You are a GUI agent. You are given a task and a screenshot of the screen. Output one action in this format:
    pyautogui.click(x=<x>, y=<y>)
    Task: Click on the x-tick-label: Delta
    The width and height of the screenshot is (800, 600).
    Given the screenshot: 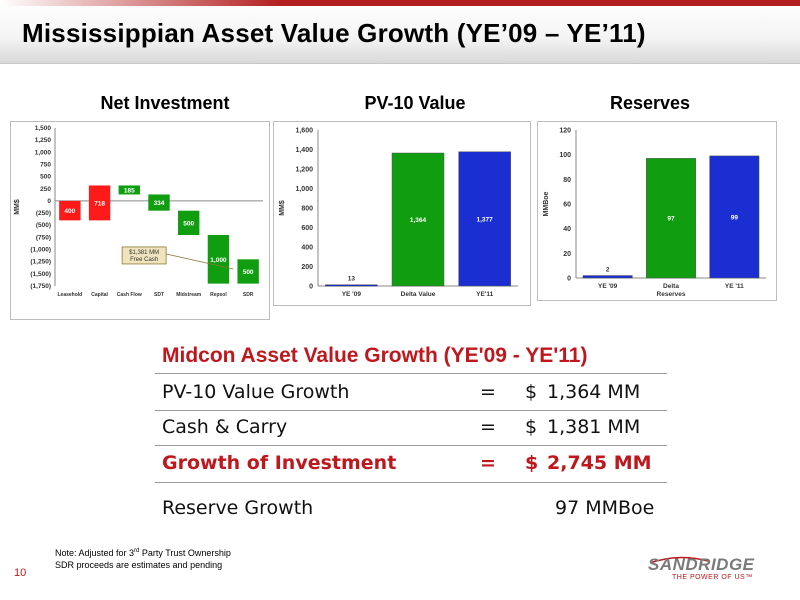 What is the action you would take?
    pyautogui.click(x=671, y=286)
    